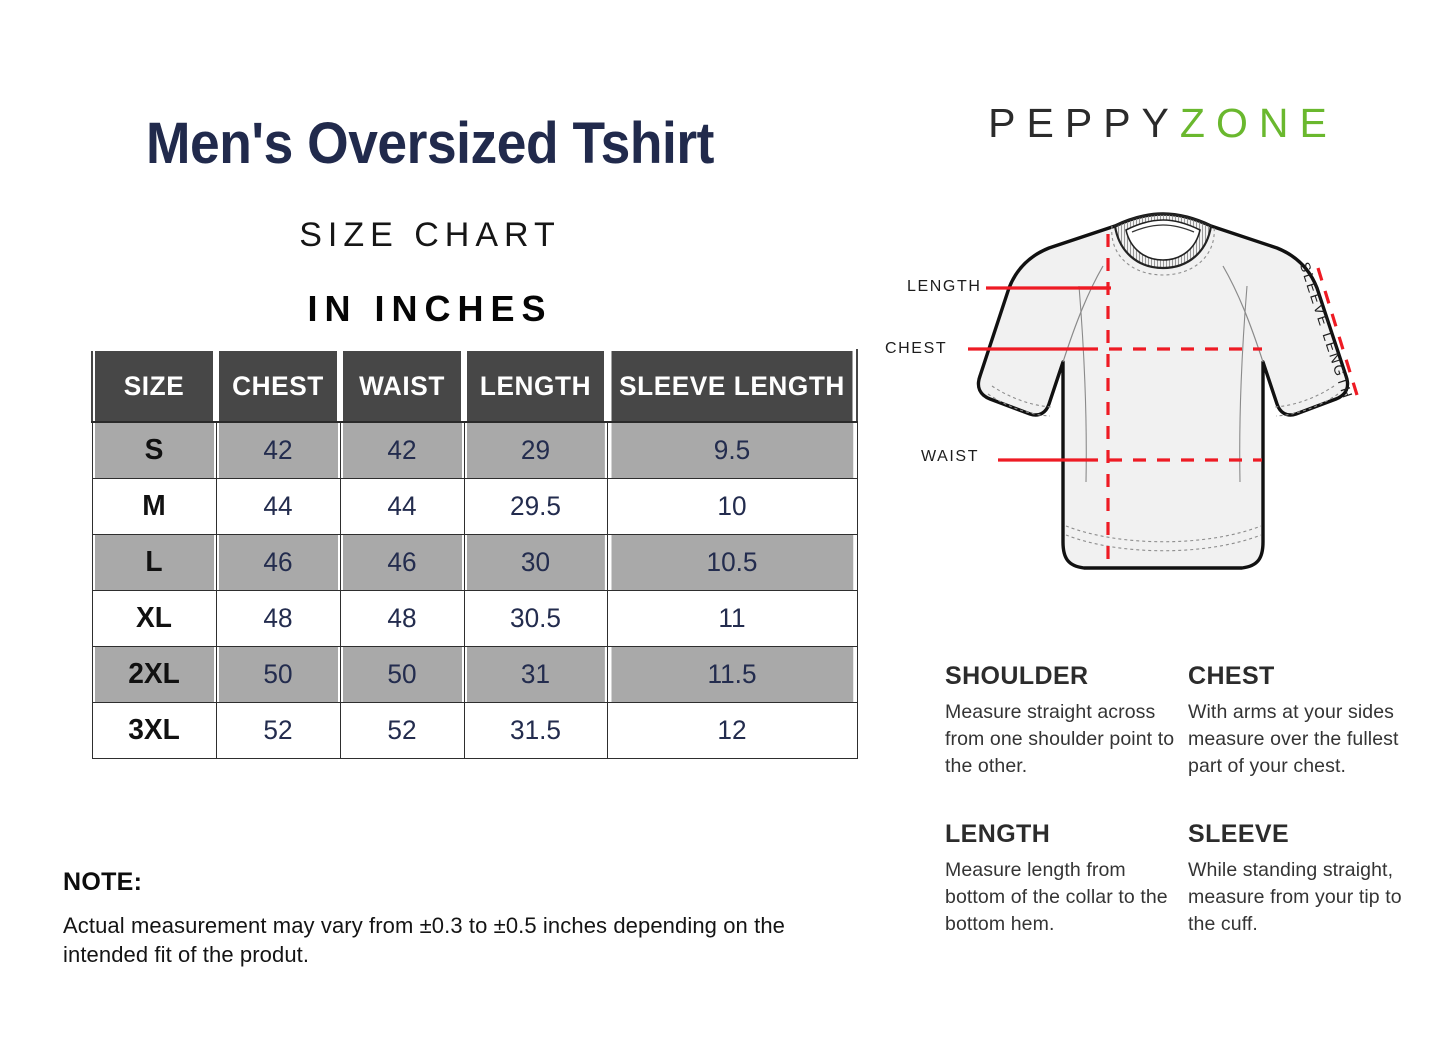 The width and height of the screenshot is (1445, 1059). I want to click on table-row: 2XL 50 50 31 11.5, so click(474, 674).